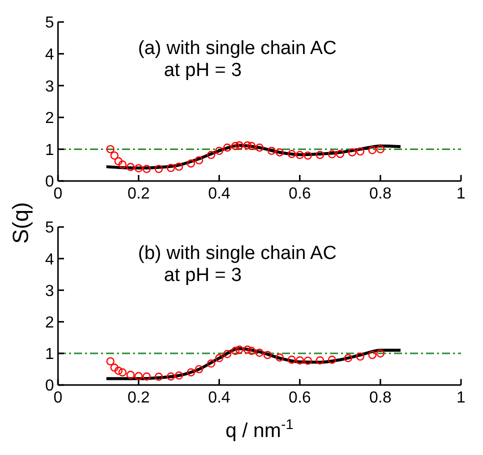 The height and width of the screenshot is (455, 483). I want to click on x-axis-title: q / nm$^{-1}$, so click(259, 429).